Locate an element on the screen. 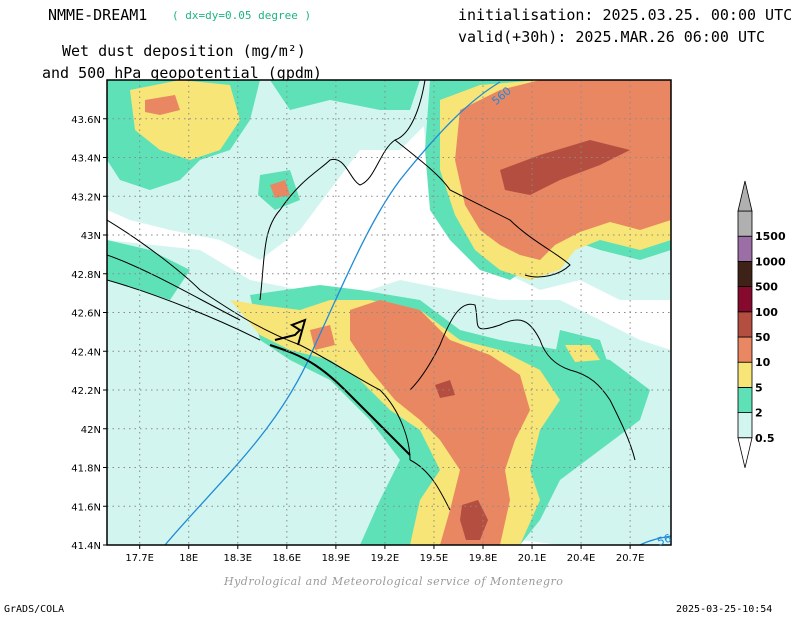  lon-tick-label: 18.9E is located at coordinates (336, 558).